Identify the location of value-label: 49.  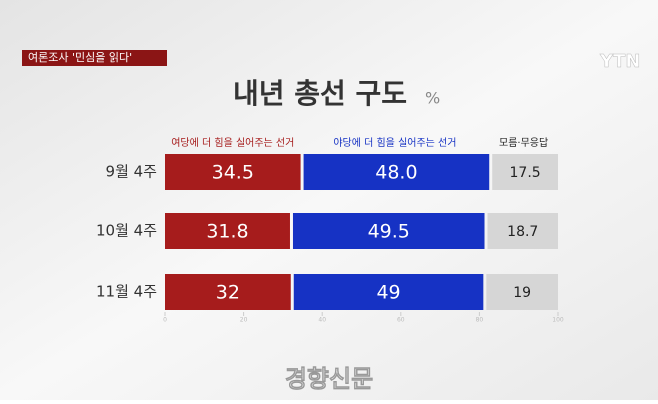
(388, 293).